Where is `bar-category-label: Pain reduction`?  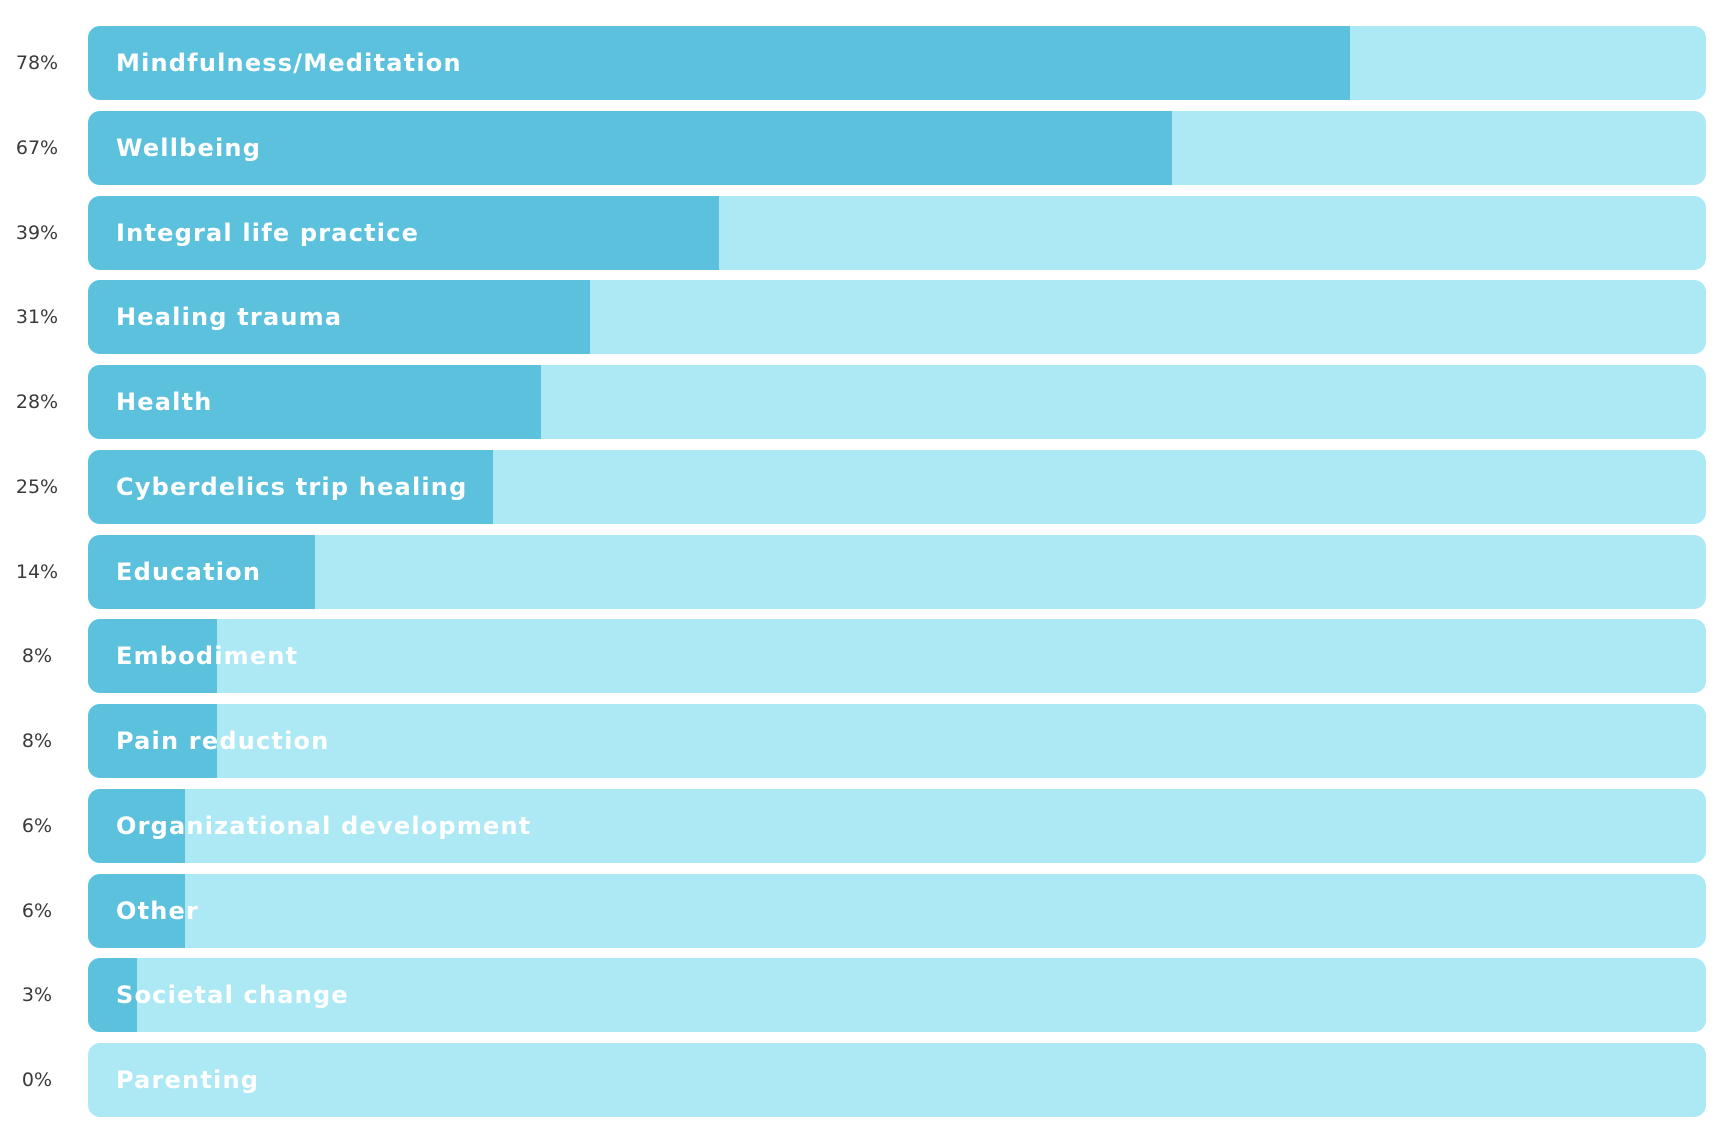
bar-category-label: Pain reduction is located at coordinates (223, 741).